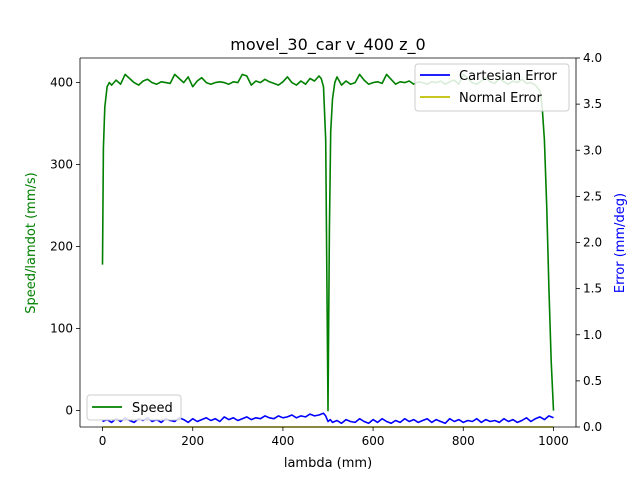 Image resolution: width=640 pixels, height=480 pixels. Describe the element at coordinates (61, 83) in the screenshot. I see `y-left-tick-label: 400` at that location.